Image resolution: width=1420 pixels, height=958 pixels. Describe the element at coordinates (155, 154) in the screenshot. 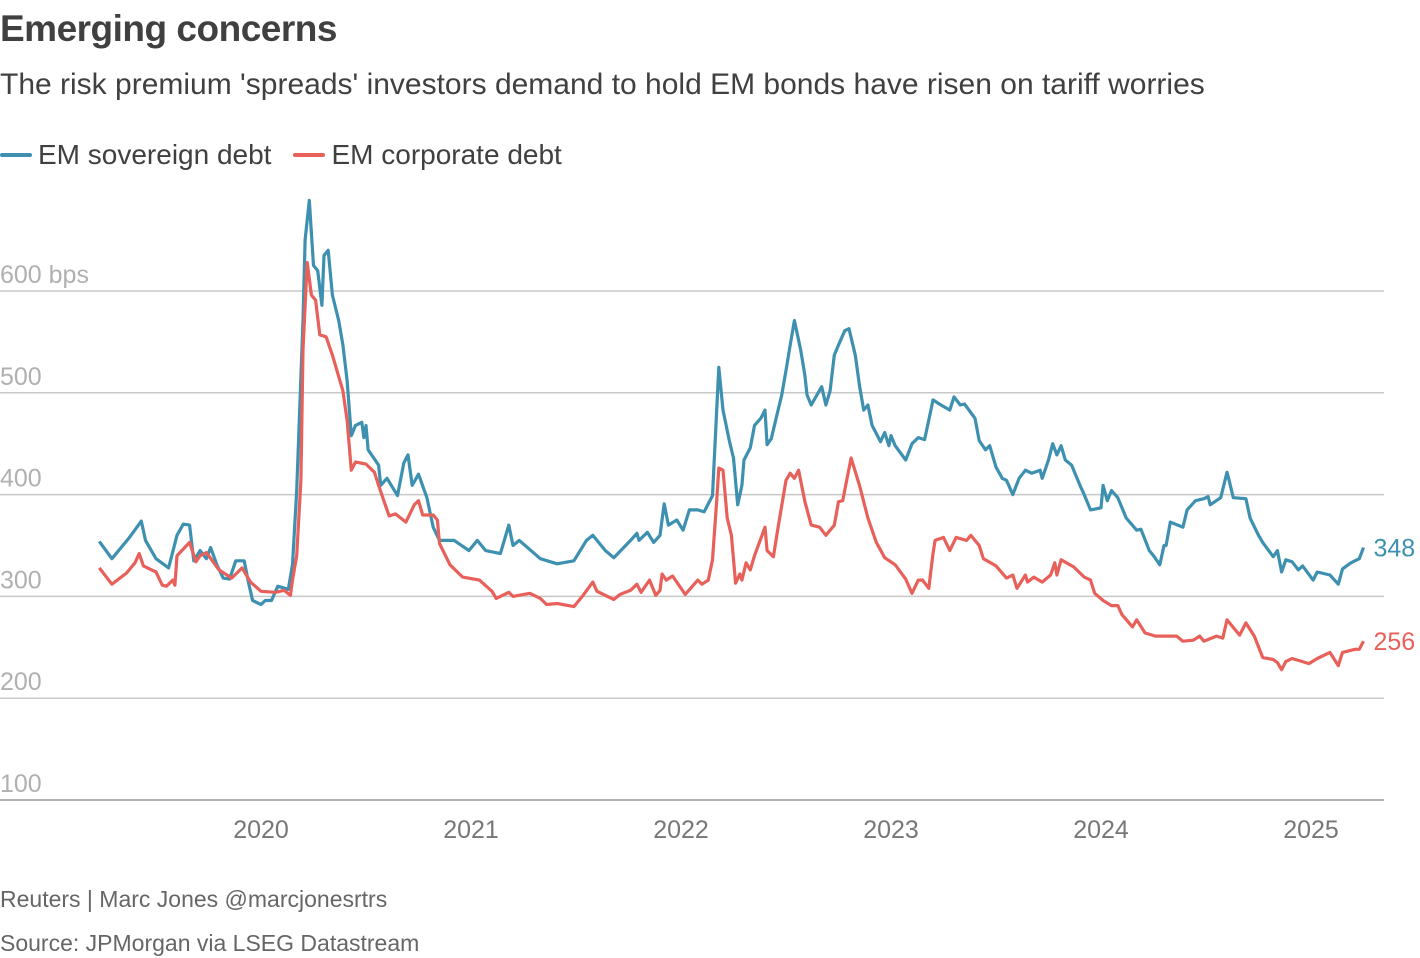

I see `legend-label-sovereign: EM sovereign debt` at that location.